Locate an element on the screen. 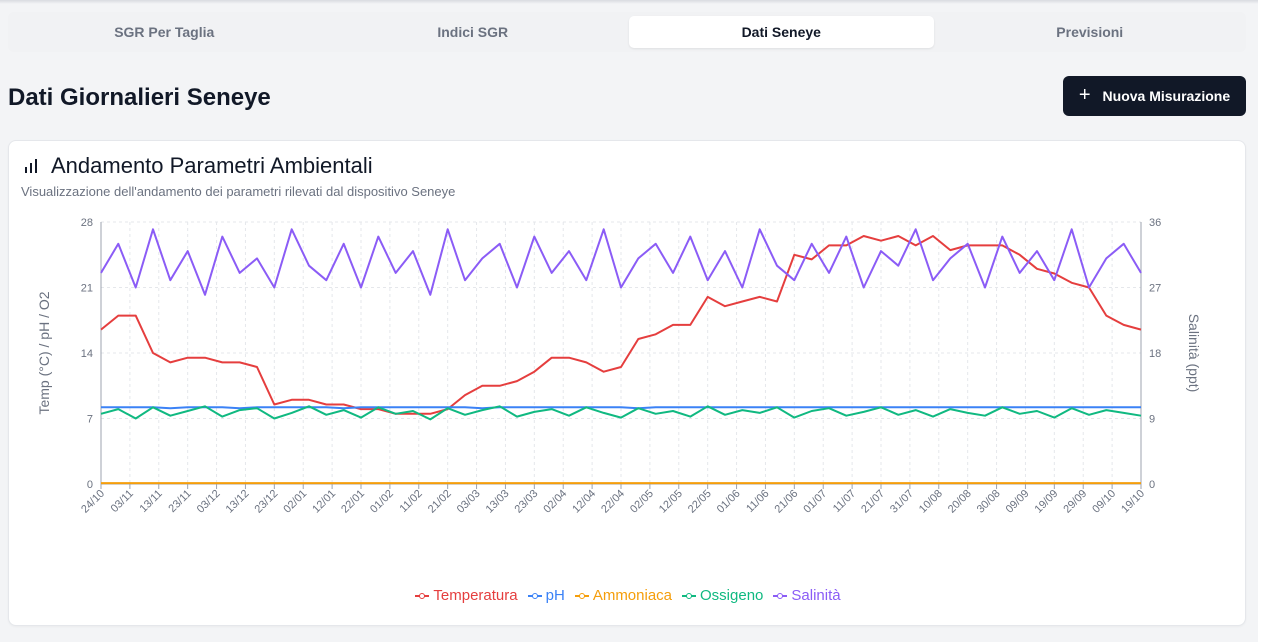 The width and height of the screenshot is (1268, 642). legend-label: Ossigeno is located at coordinates (732, 595).